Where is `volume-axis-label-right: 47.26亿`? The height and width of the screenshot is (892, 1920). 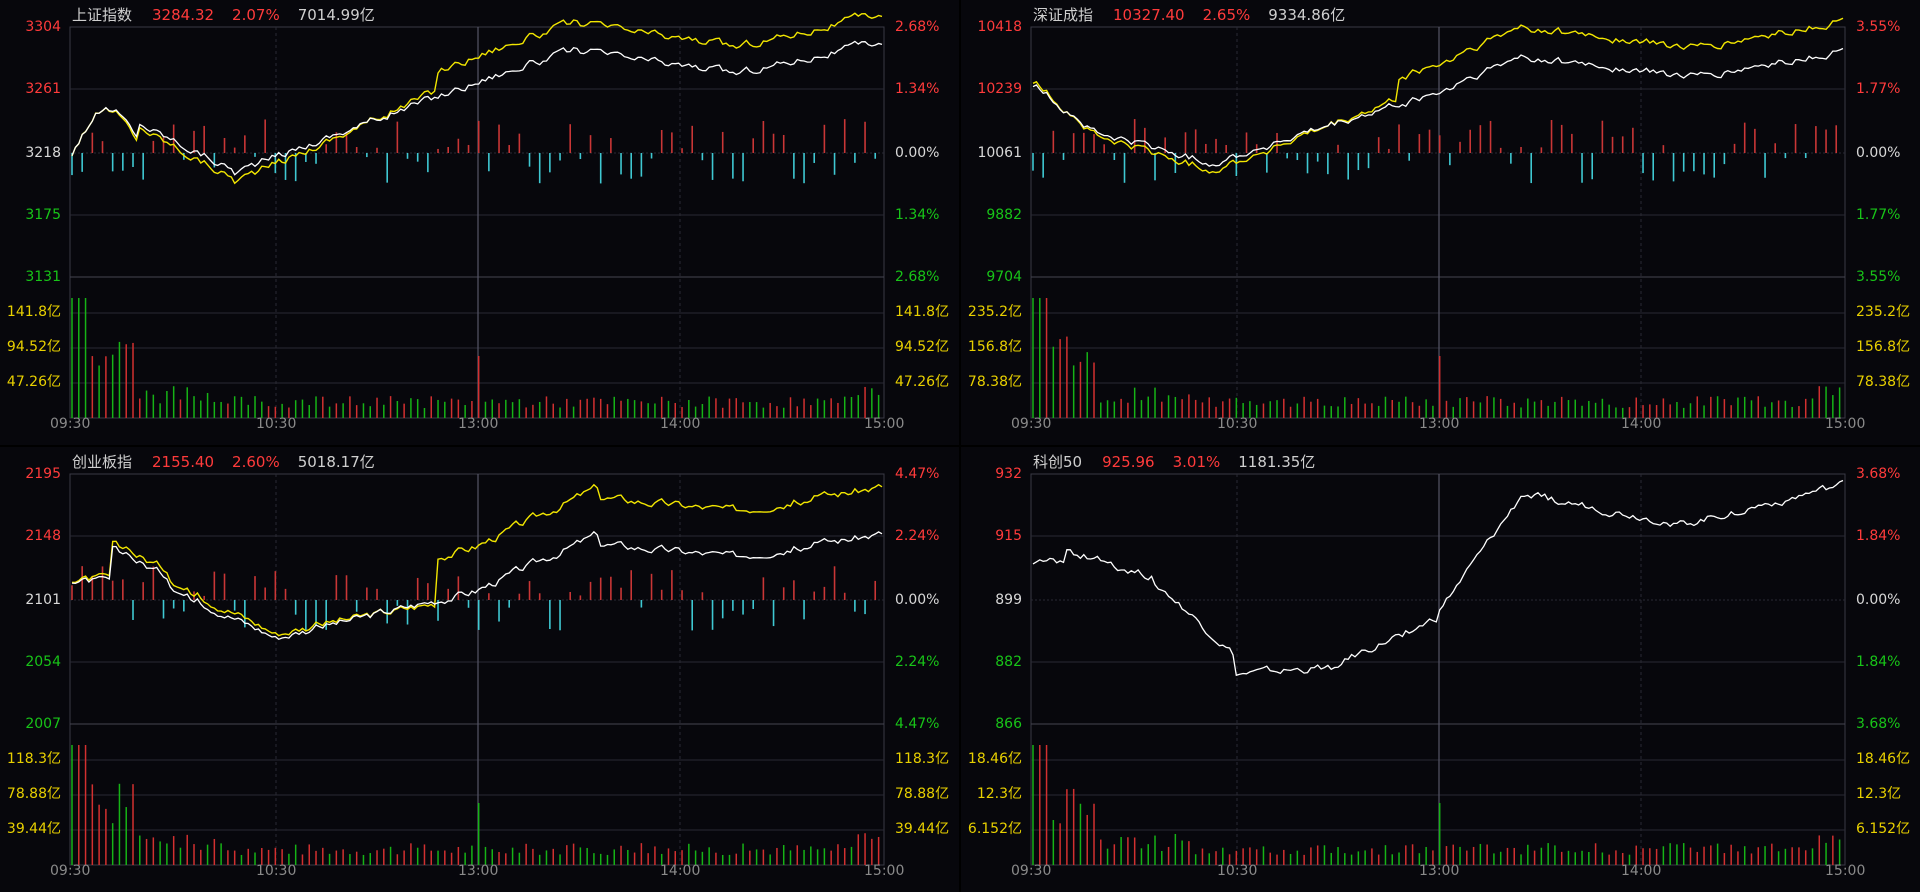
volume-axis-label-right: 47.26亿 is located at coordinates (922, 382).